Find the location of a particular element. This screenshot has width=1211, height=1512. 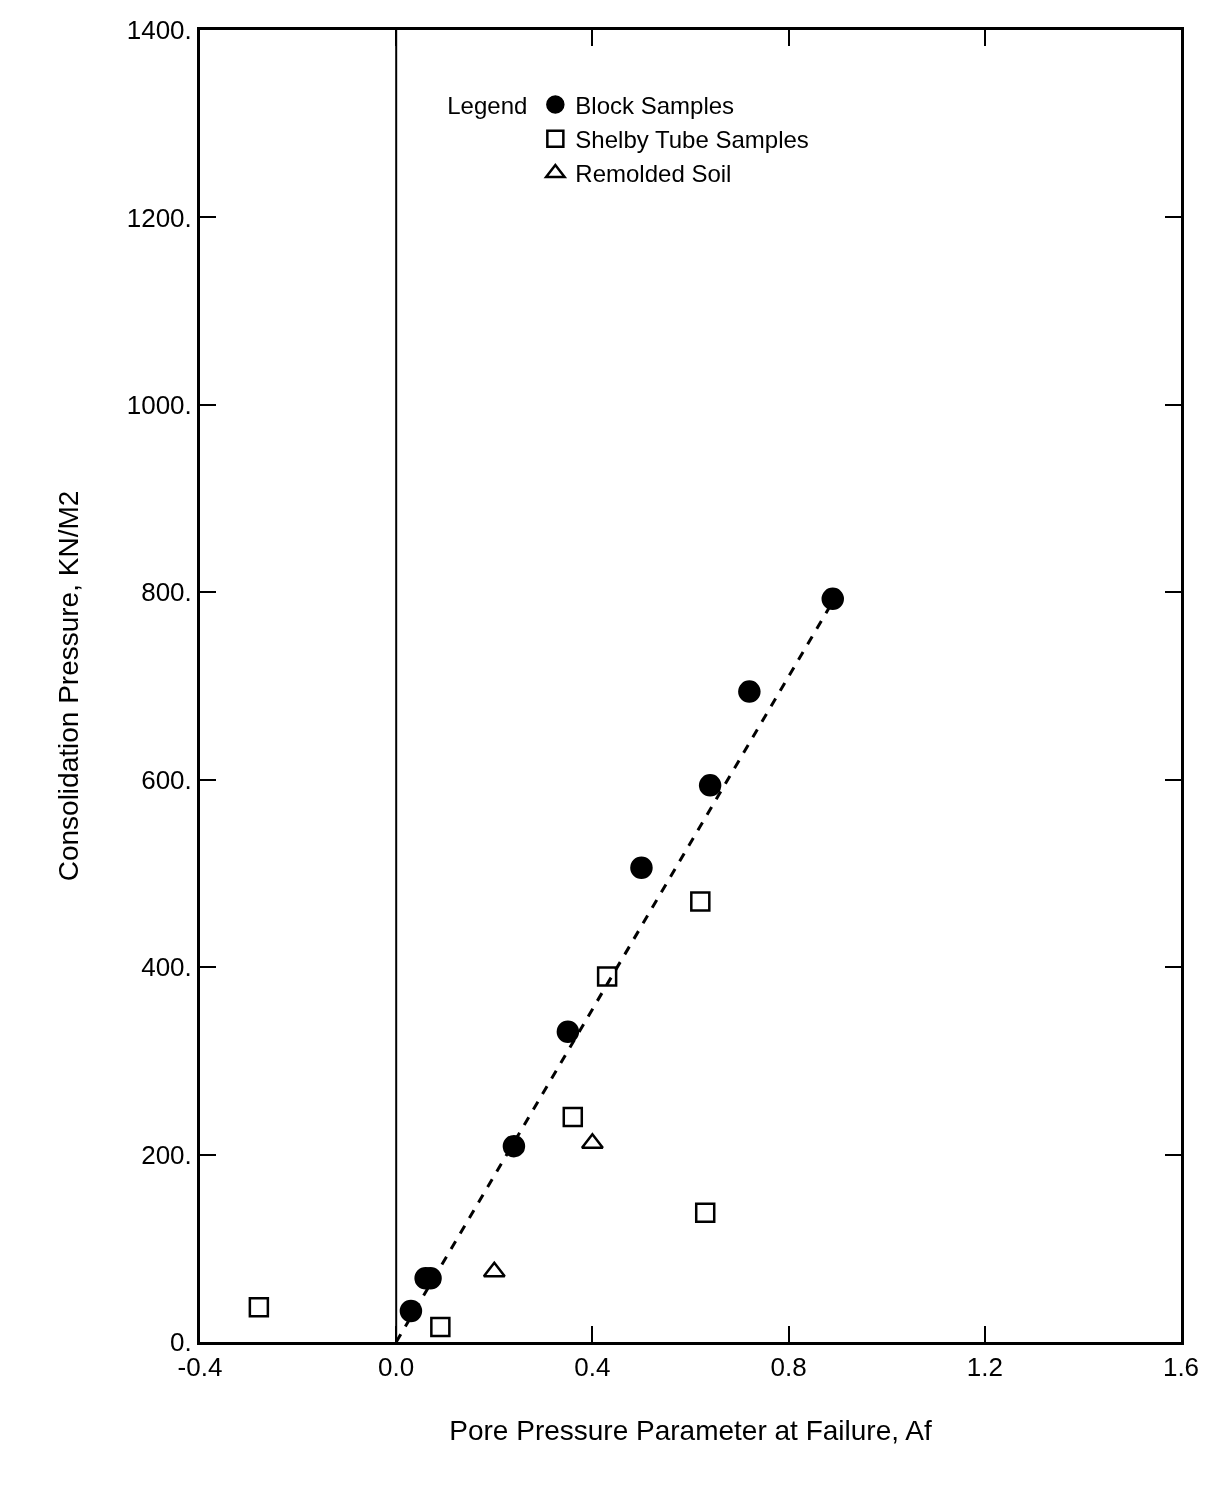

x-tick-label: 0.0 is located at coordinates (396, 1367).